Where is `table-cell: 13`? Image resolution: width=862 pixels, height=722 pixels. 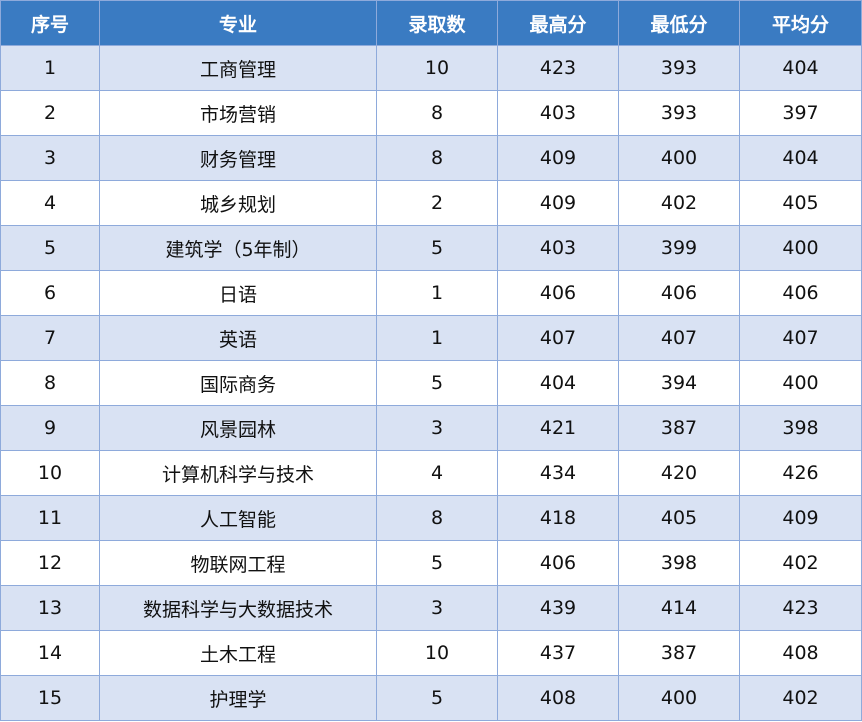
table-cell: 13 is located at coordinates (50, 608).